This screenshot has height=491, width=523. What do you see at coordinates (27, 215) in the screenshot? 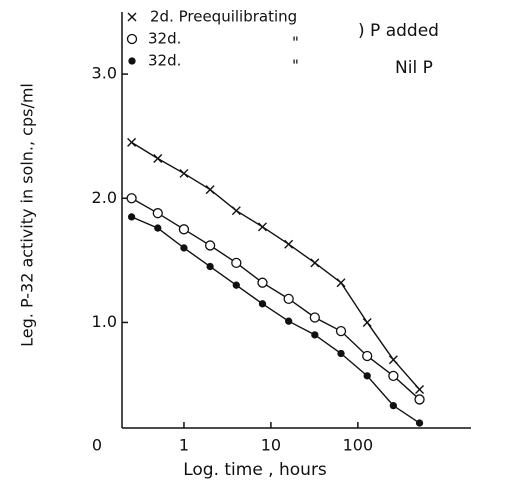
I see `y-axis-label: Leg. P-32 activity in soln., cps/ml` at bounding box center [27, 215].